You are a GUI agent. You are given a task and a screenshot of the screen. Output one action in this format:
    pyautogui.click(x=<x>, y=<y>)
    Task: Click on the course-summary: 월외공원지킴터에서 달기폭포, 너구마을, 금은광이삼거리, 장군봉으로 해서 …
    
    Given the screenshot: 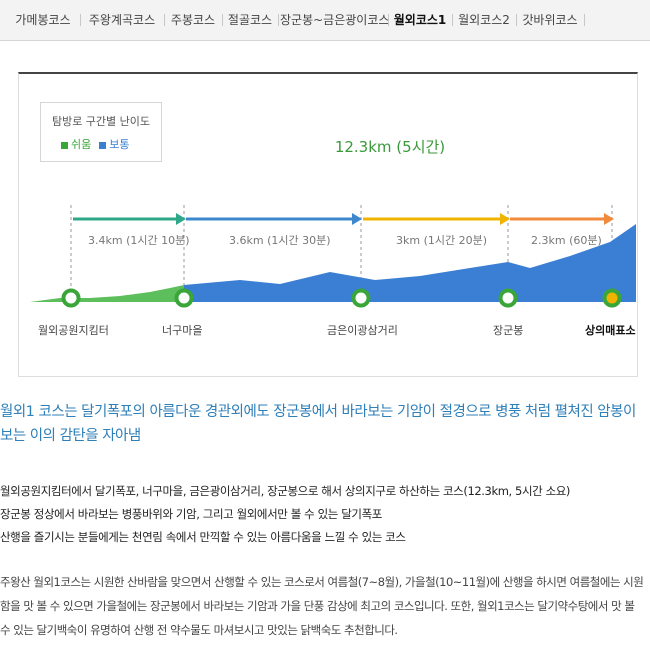 What is the action you would take?
    pyautogui.click(x=320, y=514)
    